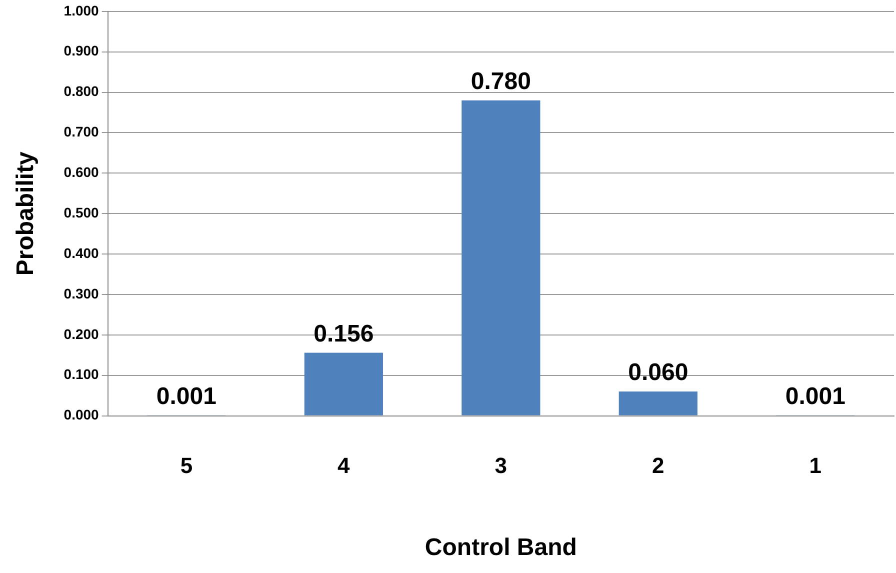  Describe the element at coordinates (82, 334) in the screenshot. I see `y-tick-label: 0.200` at that location.